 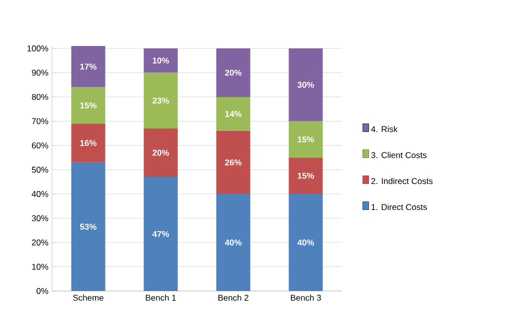 What do you see at coordinates (233, 297) in the screenshot?
I see `x-tick-label: Bench 2` at bounding box center [233, 297].